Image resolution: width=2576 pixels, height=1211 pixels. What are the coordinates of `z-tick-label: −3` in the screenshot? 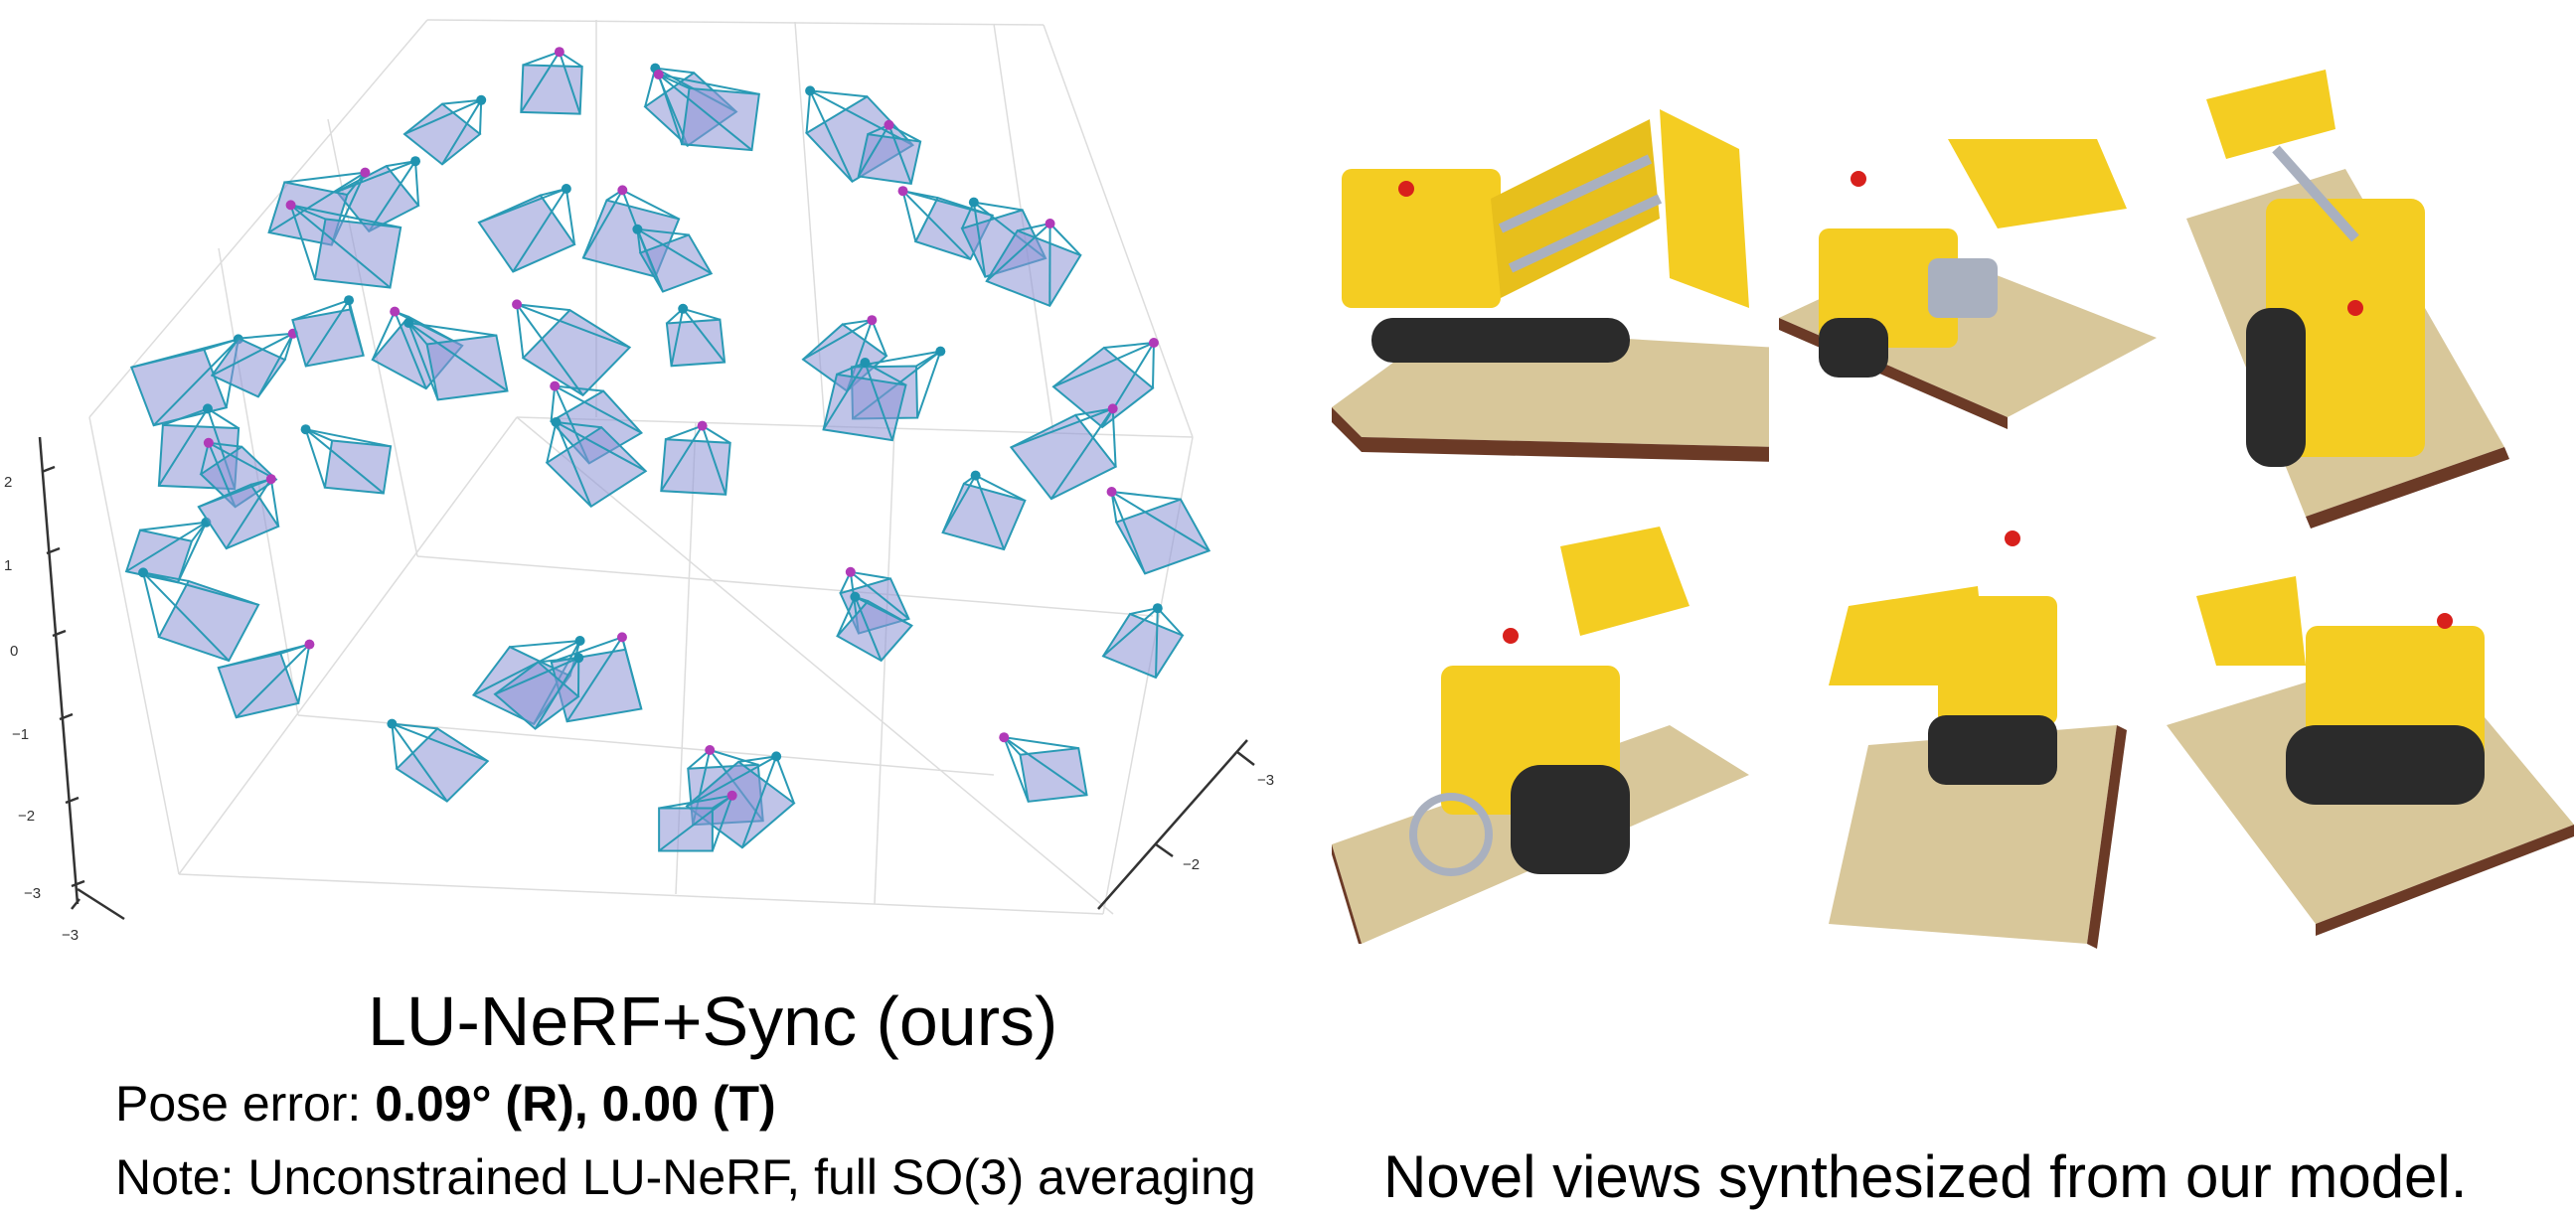 It's located at (32, 893).